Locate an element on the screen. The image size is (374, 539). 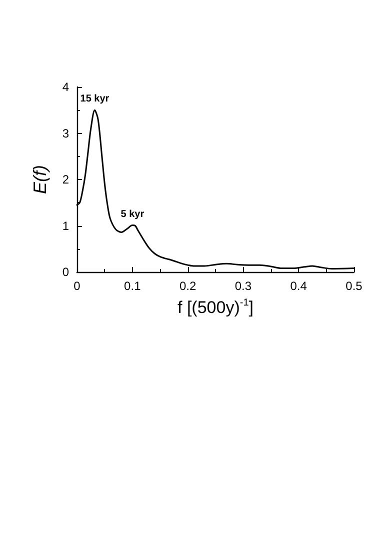
x-tick-label: 0.5 is located at coordinates (354, 286).